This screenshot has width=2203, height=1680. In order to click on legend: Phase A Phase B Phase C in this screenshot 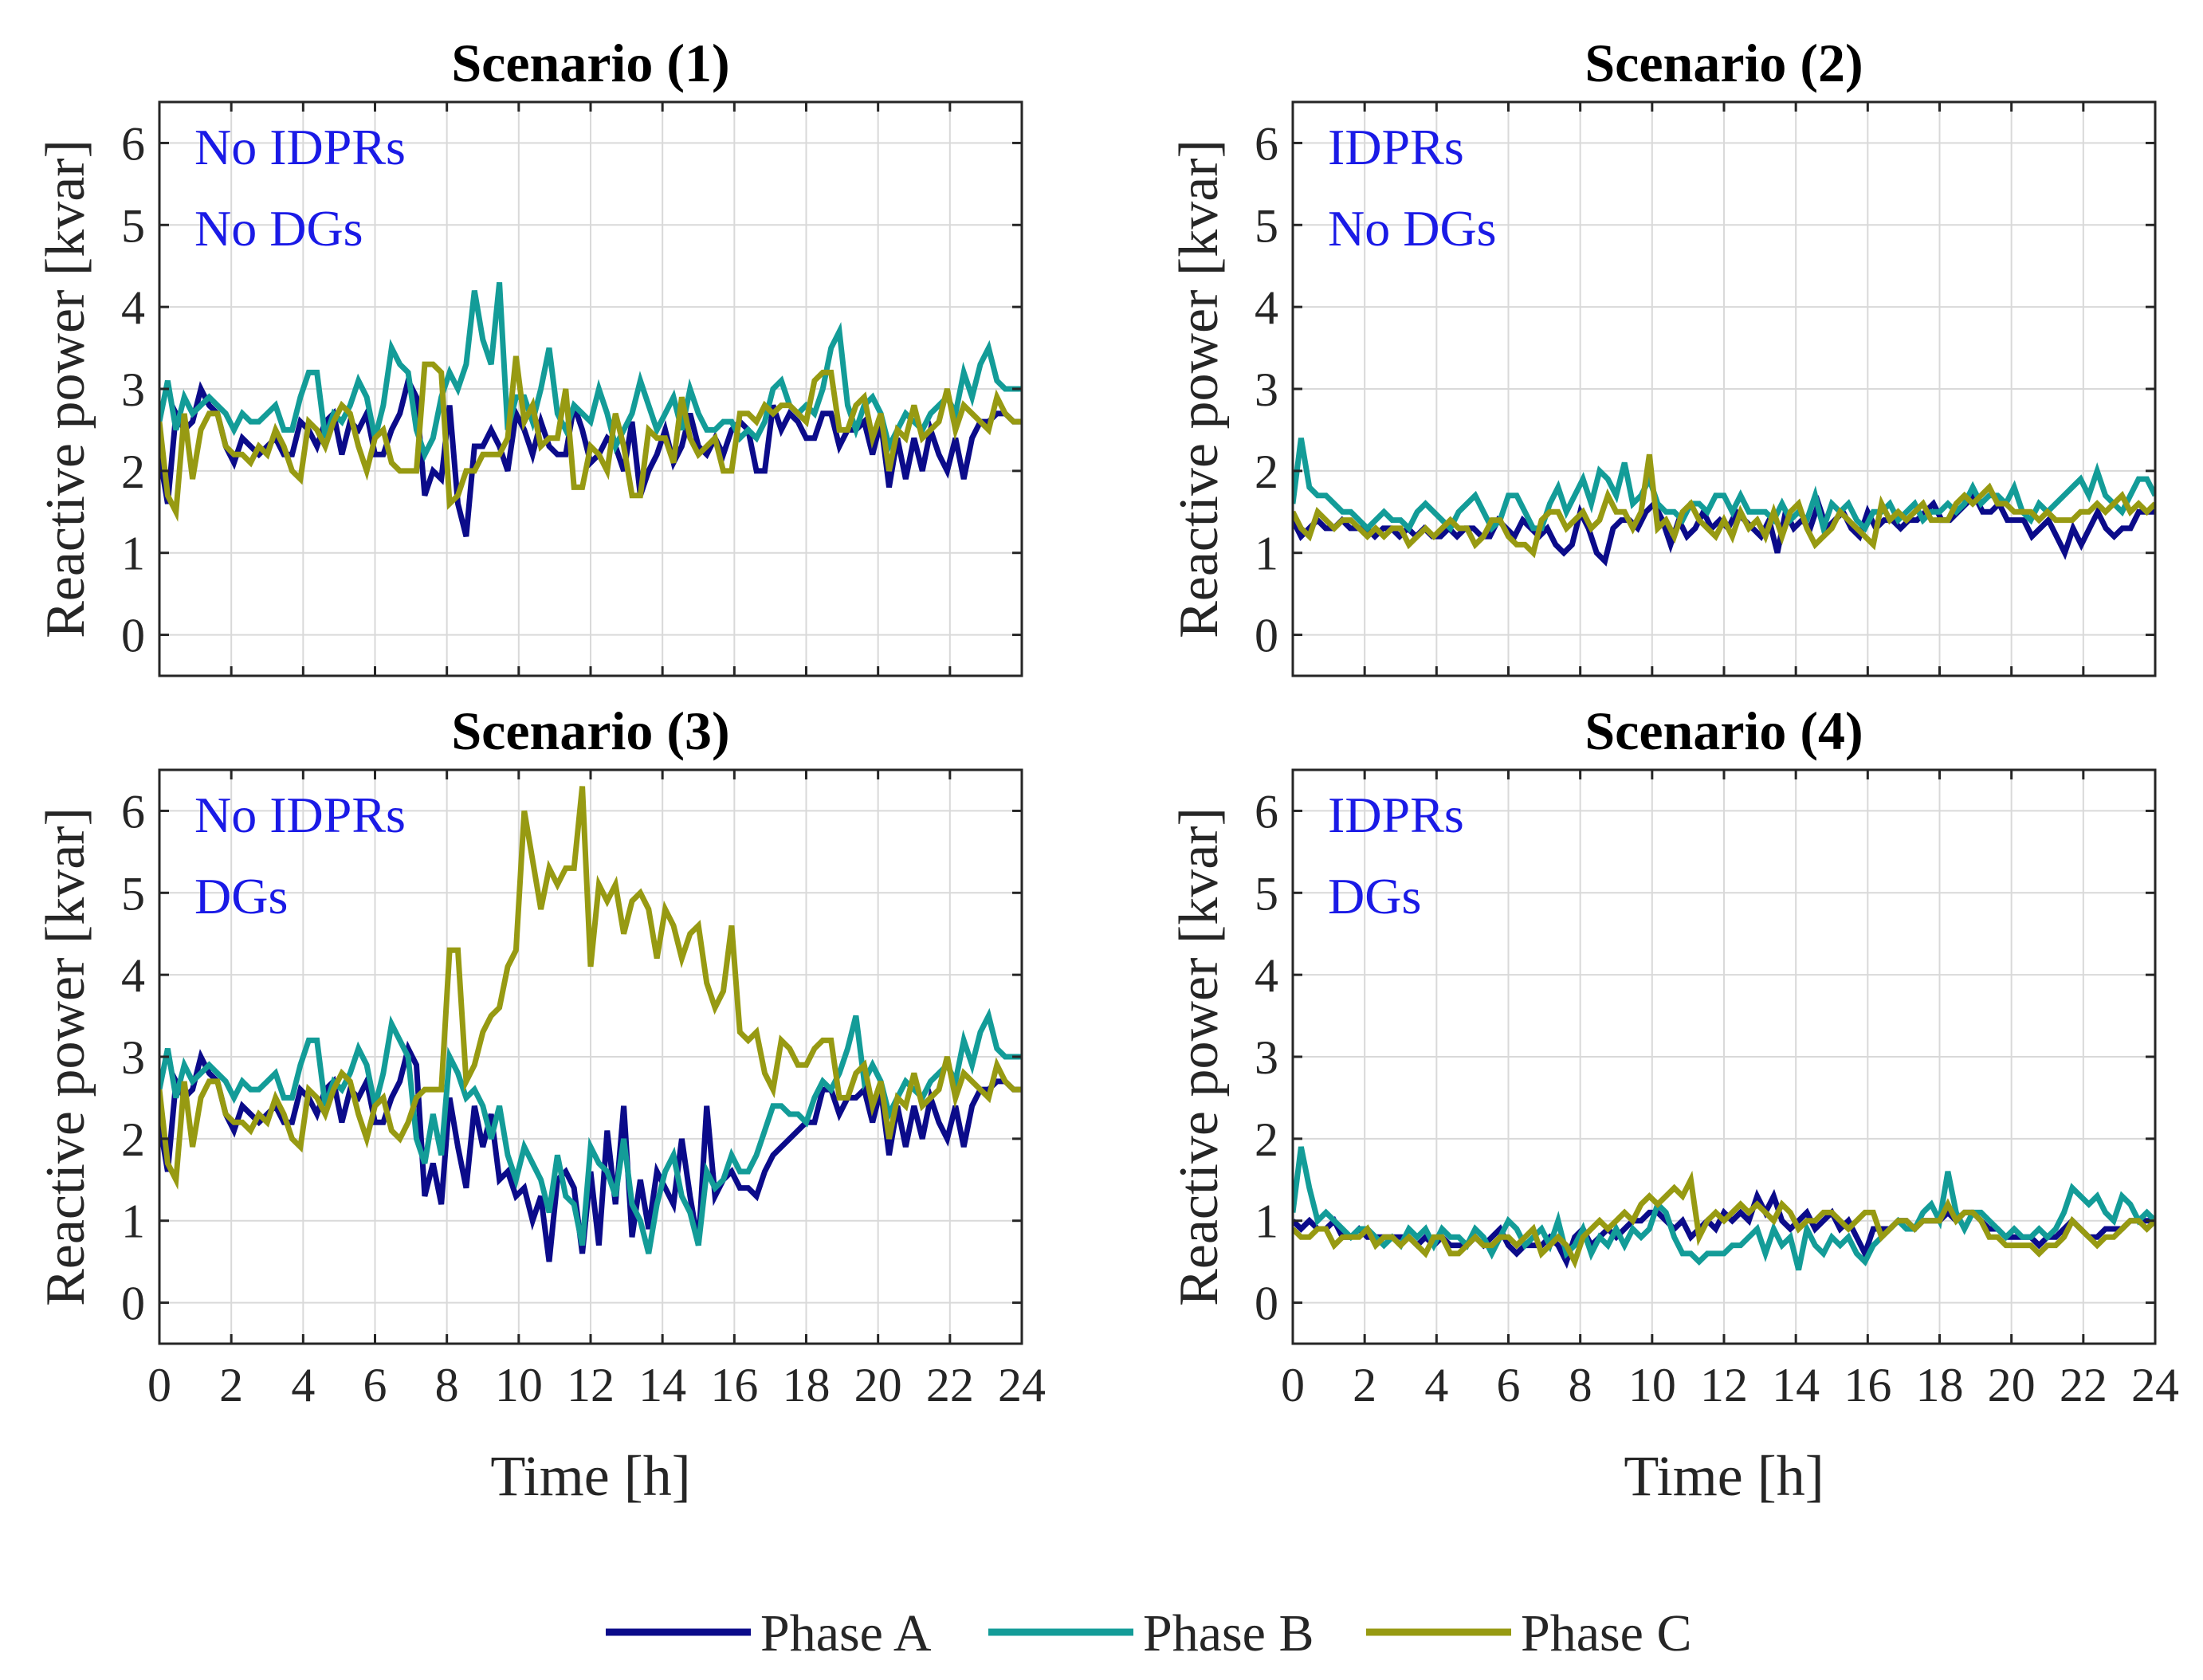, I will do `click(1149, 1633)`.